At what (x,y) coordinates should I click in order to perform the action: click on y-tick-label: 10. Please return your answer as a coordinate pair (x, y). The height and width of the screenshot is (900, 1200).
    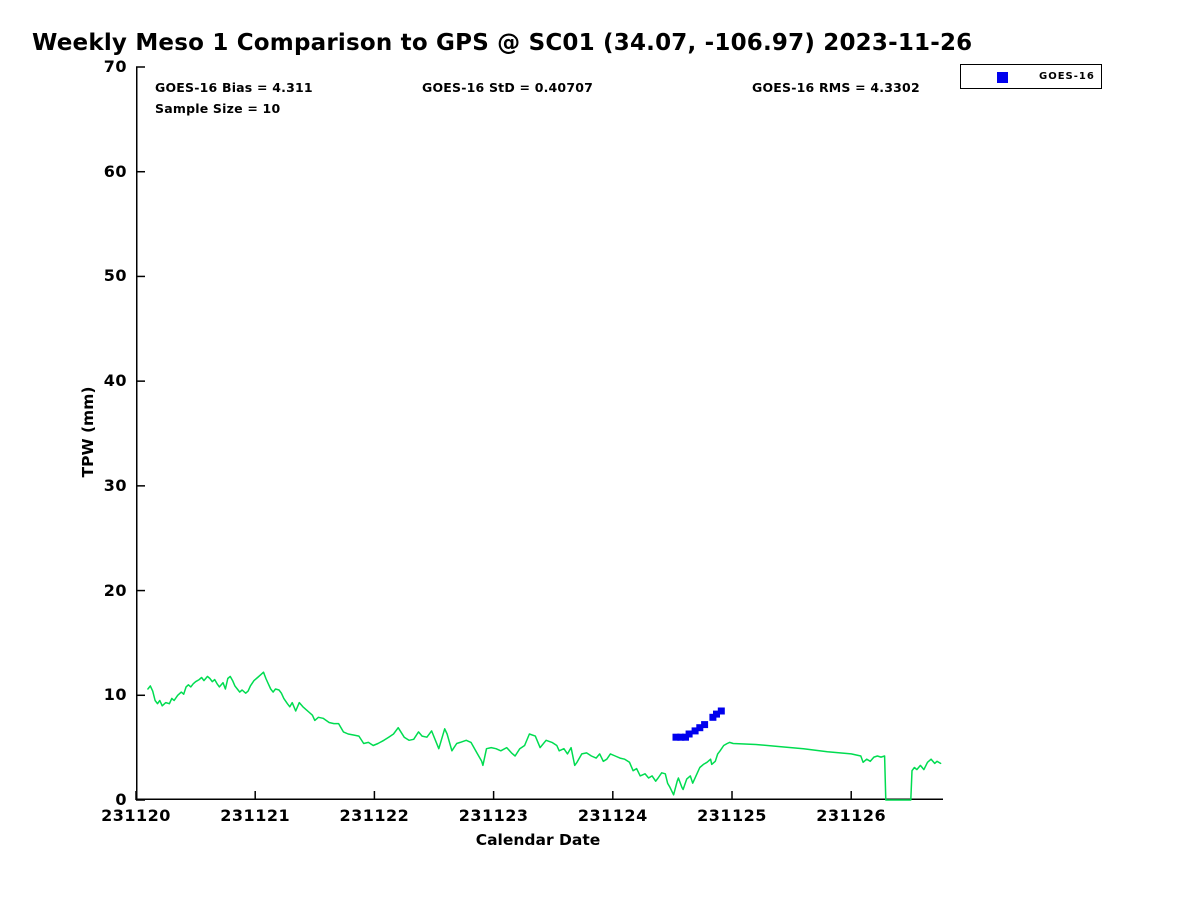
    Looking at the image, I should click on (115, 695).